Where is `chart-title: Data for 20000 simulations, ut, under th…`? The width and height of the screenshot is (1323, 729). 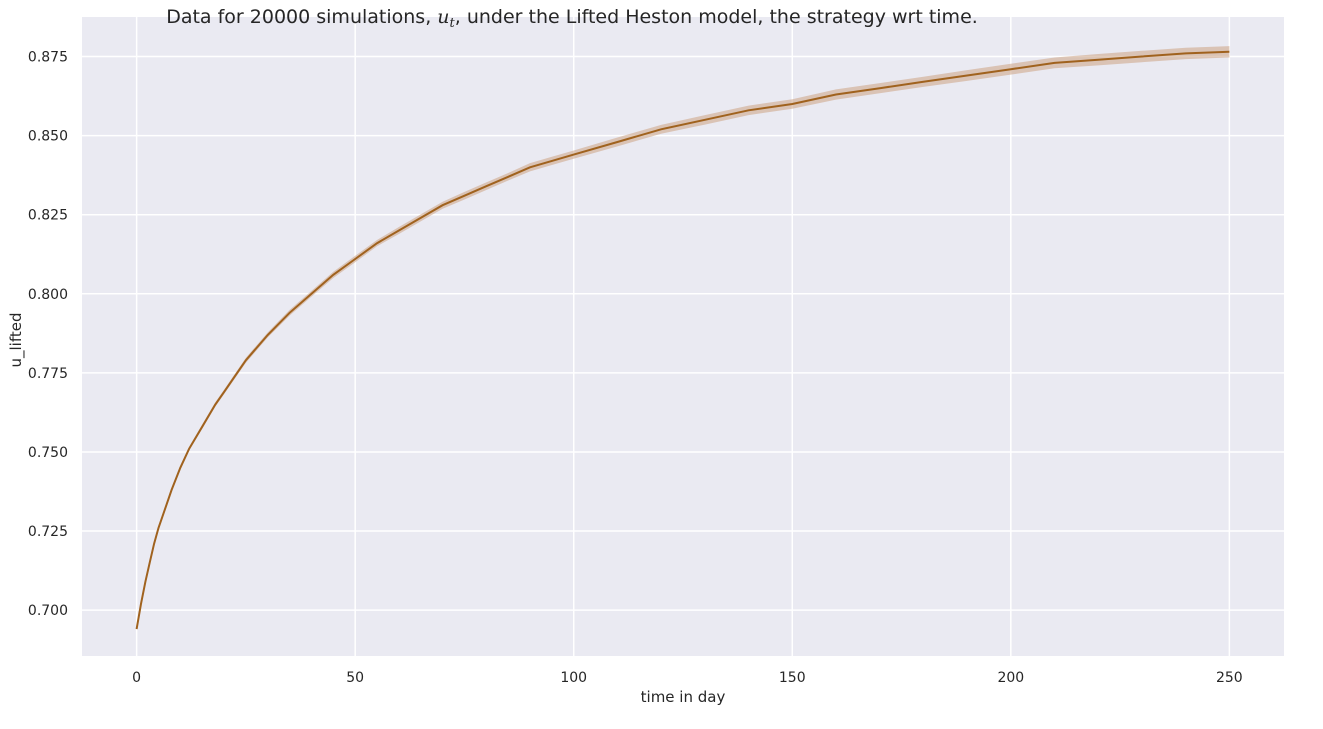
chart-title: Data for 20000 simulations, ut, under th… is located at coordinates (572, 18).